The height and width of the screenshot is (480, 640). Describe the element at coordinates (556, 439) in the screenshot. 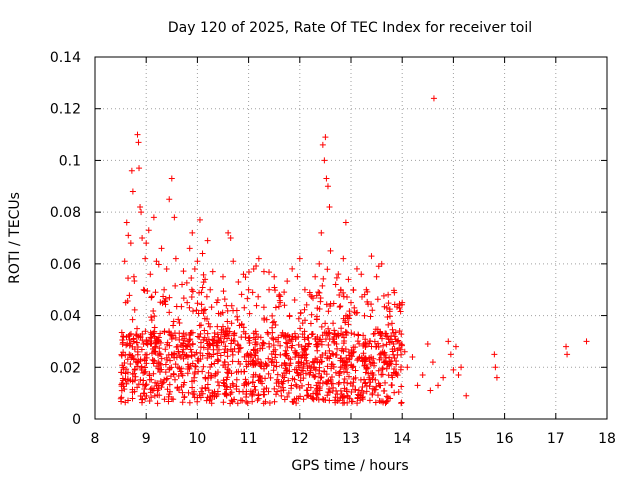

I see `x-tick-label: 17` at that location.